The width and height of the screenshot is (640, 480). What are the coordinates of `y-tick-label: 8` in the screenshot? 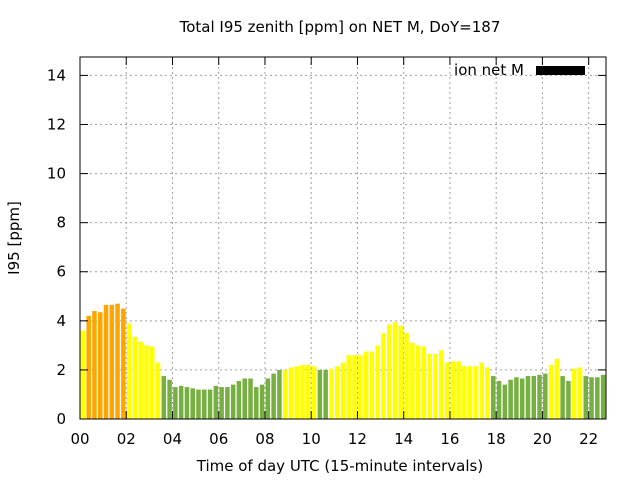 It's located at (61, 223).